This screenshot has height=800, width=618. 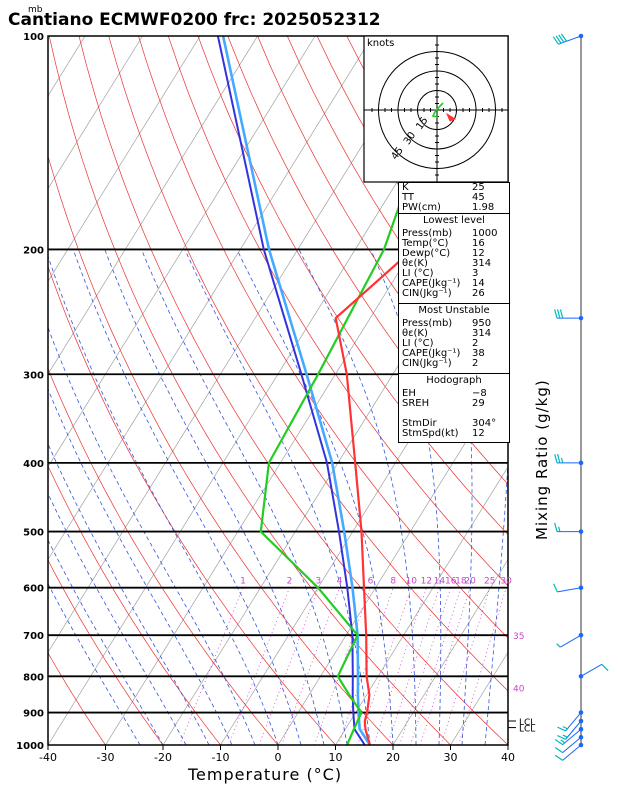 What do you see at coordinates (483, 207) in the screenshot?
I see `index-value: 1.98` at bounding box center [483, 207].